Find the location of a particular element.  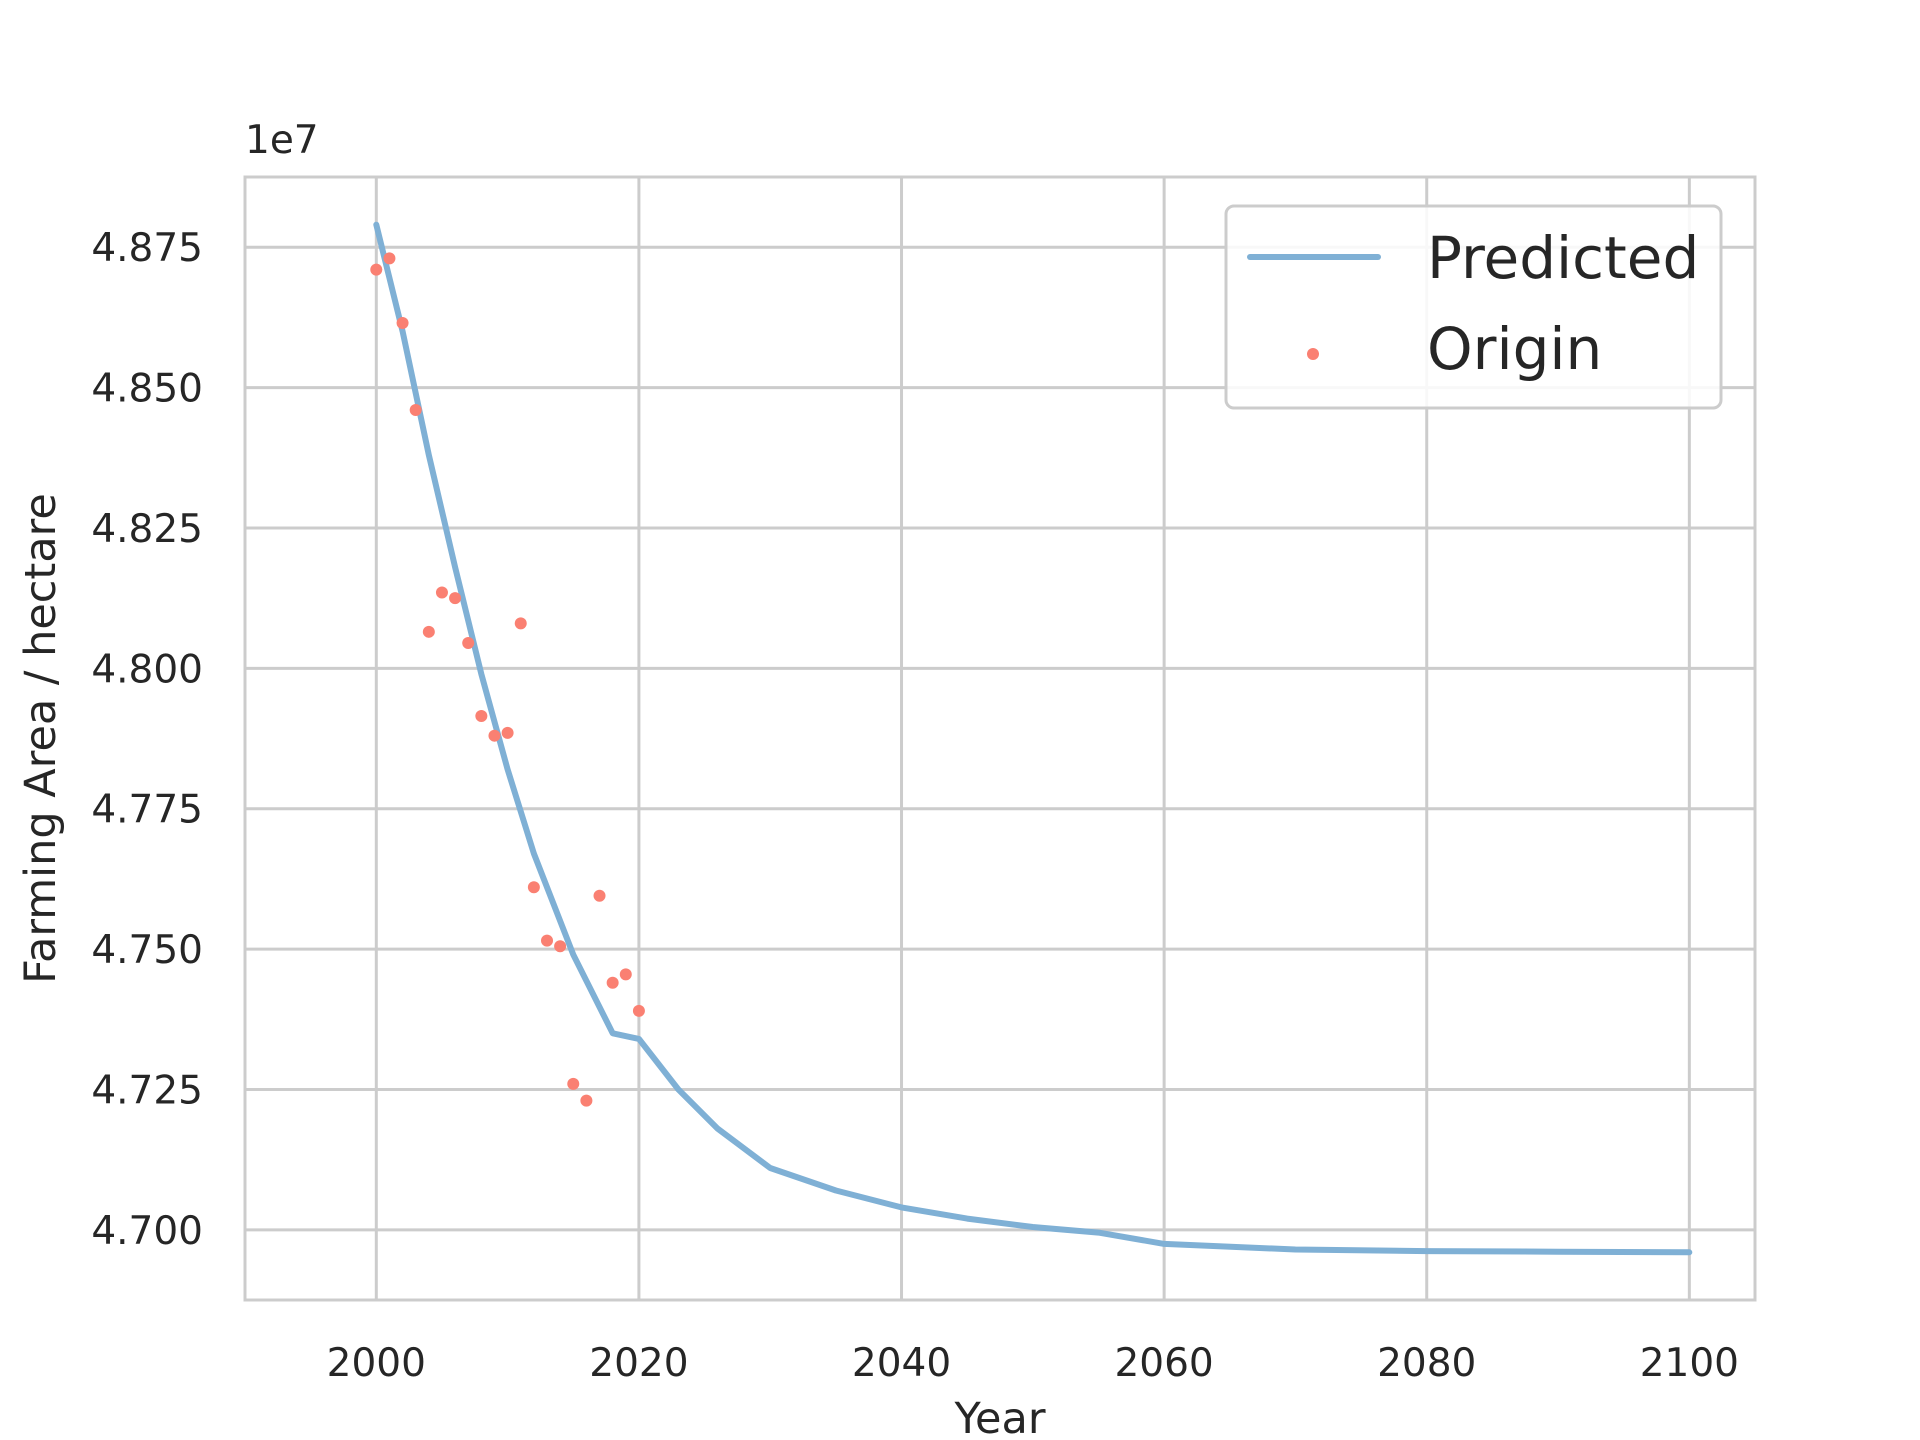

y-tick-label: 4.825 is located at coordinates (147, 529).